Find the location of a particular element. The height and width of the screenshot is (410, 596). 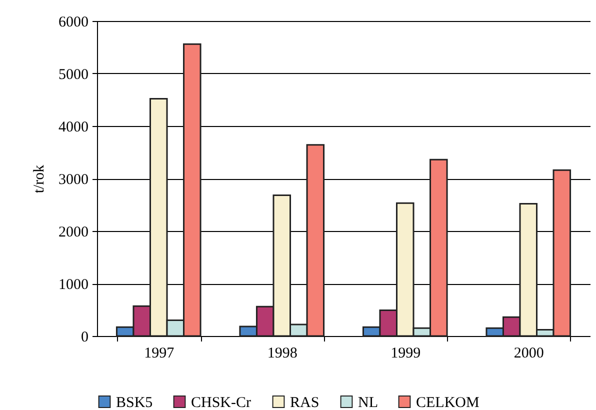

y-tick-label: 6000 is located at coordinates (73, 22).